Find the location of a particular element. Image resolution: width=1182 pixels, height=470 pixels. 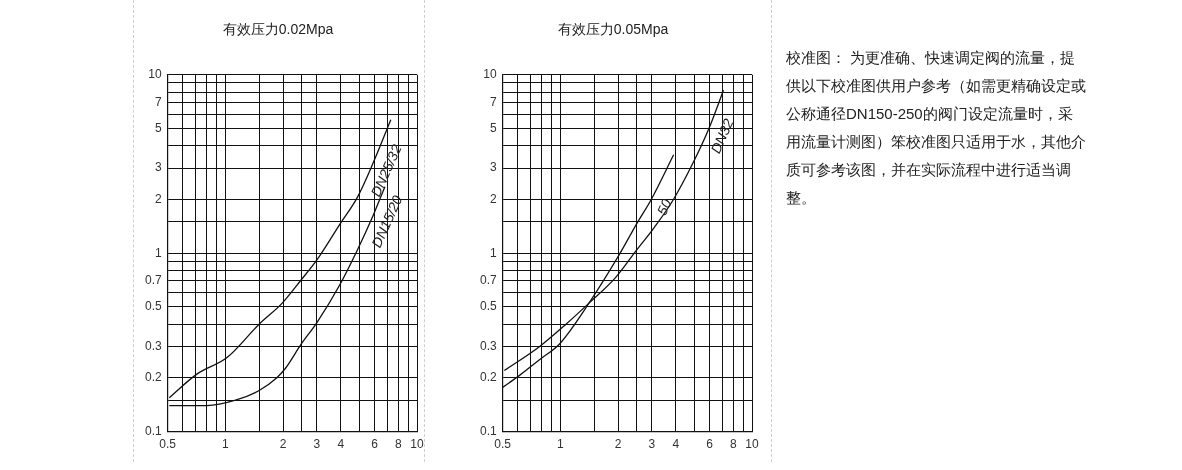

text: DN32 is located at coordinates (722, 136).